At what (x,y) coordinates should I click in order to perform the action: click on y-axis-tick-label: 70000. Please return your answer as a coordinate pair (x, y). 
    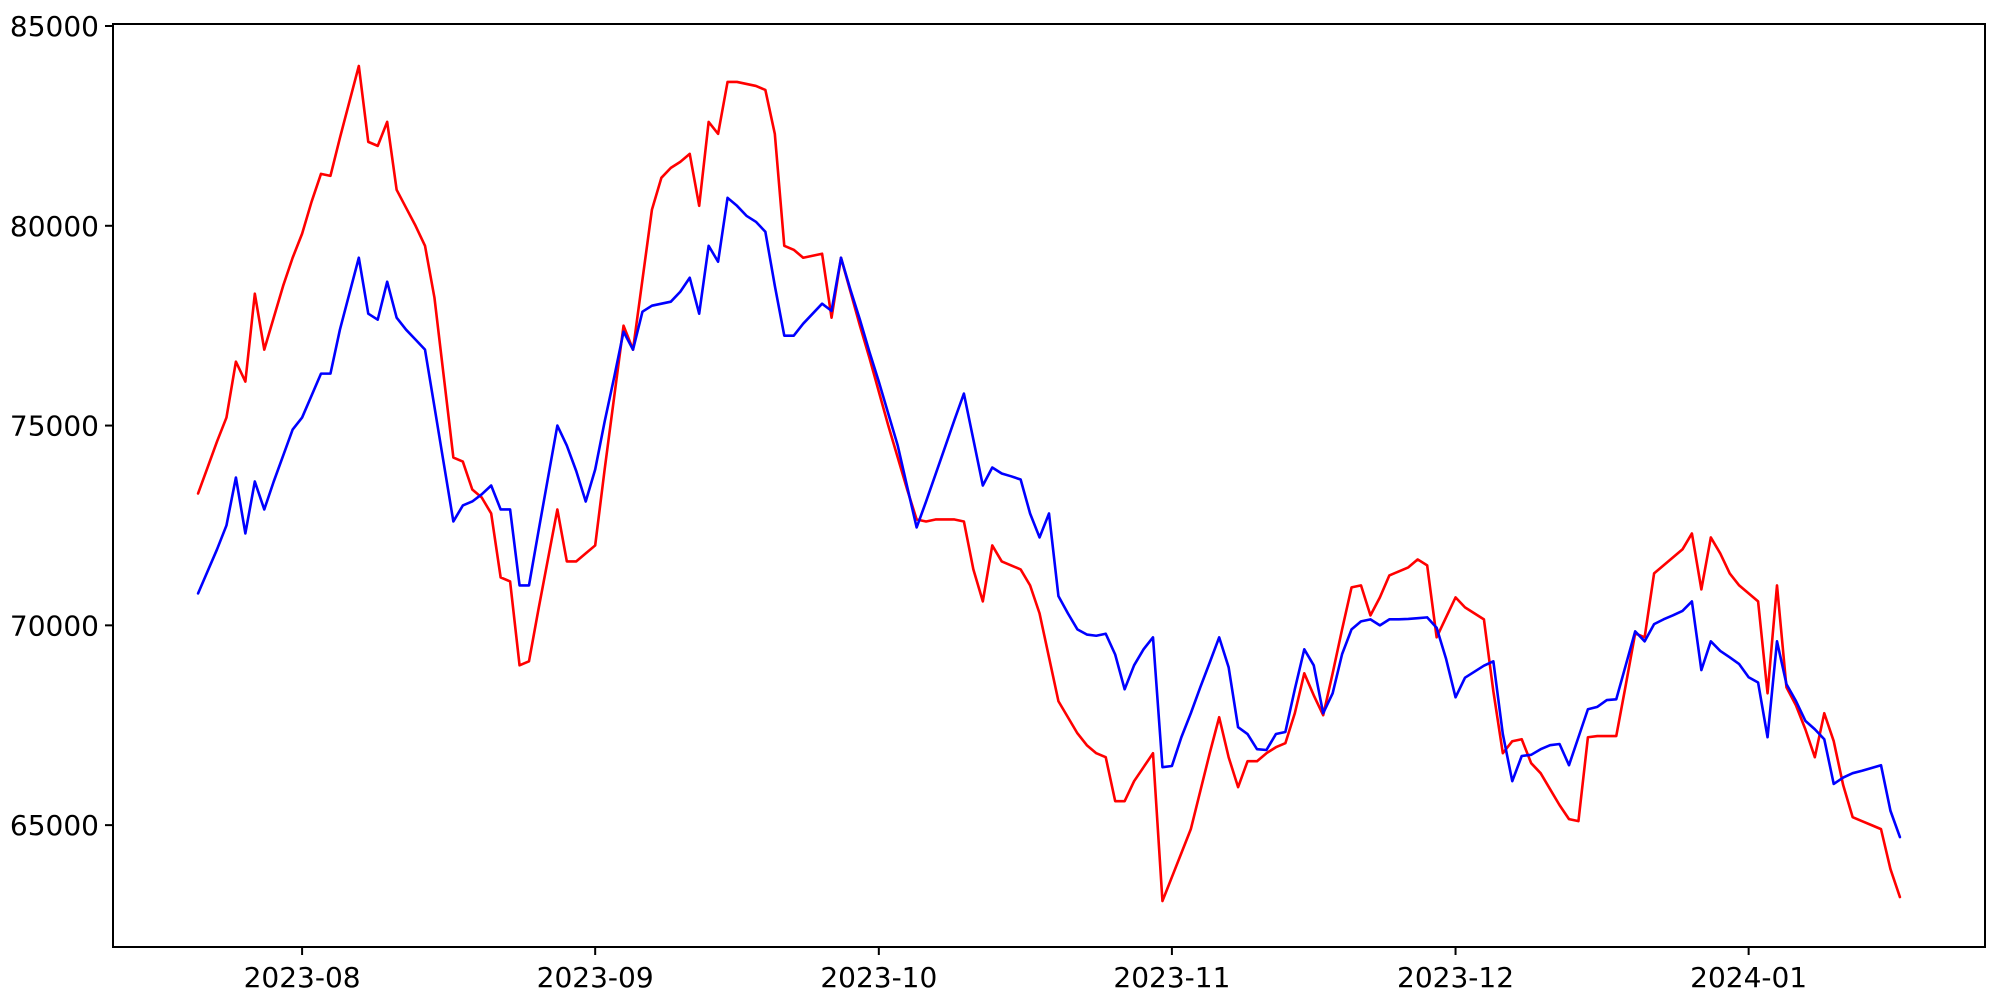
    Looking at the image, I should click on (54, 625).